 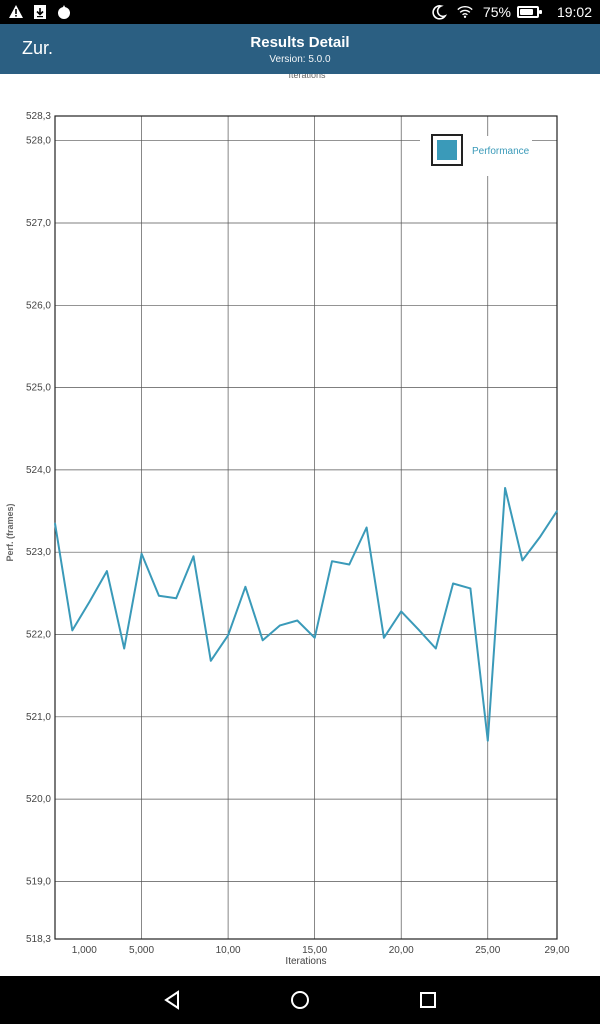 I want to click on nav-home-button, so click(x=300, y=1000).